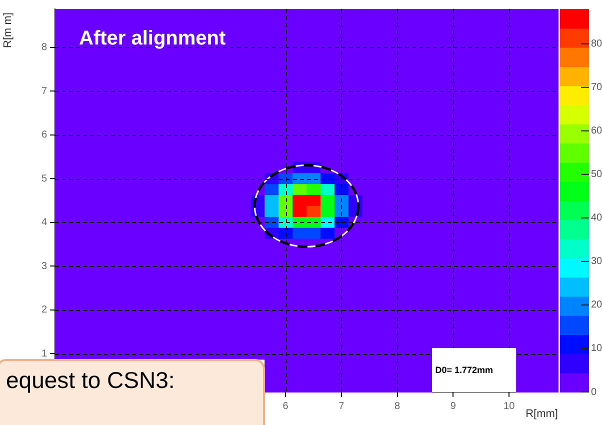 This screenshot has height=425, width=602. I want to click on y-tick-label: 6, so click(44, 135).